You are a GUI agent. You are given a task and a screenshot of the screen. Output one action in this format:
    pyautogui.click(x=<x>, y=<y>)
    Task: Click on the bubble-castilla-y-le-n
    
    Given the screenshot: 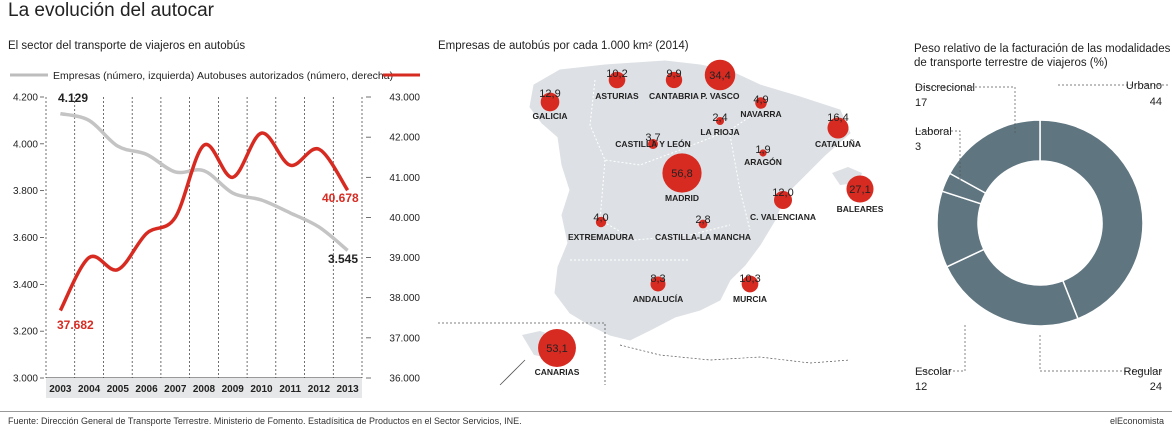 What is the action you would take?
    pyautogui.click(x=653, y=144)
    